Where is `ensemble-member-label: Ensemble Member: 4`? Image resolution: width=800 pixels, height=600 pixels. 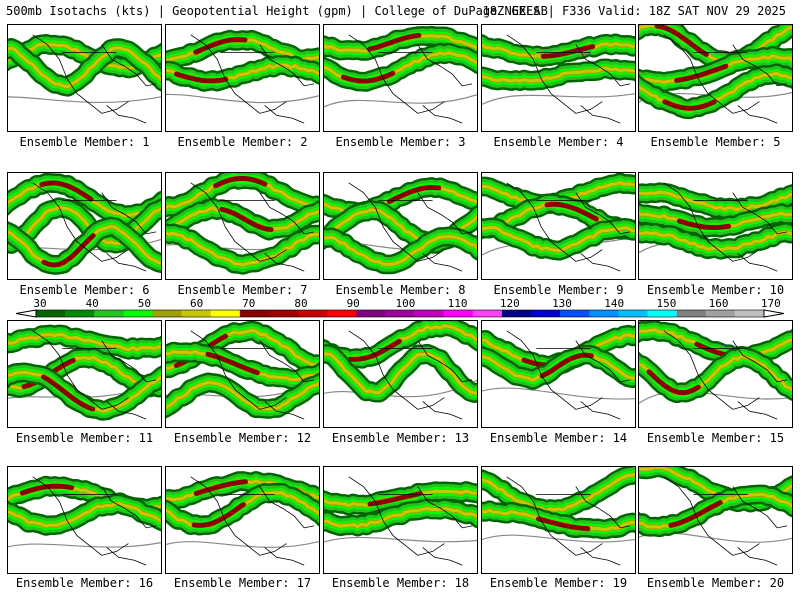
ensemble-member-label: Ensemble Member: 4 is located at coordinates (558, 142).